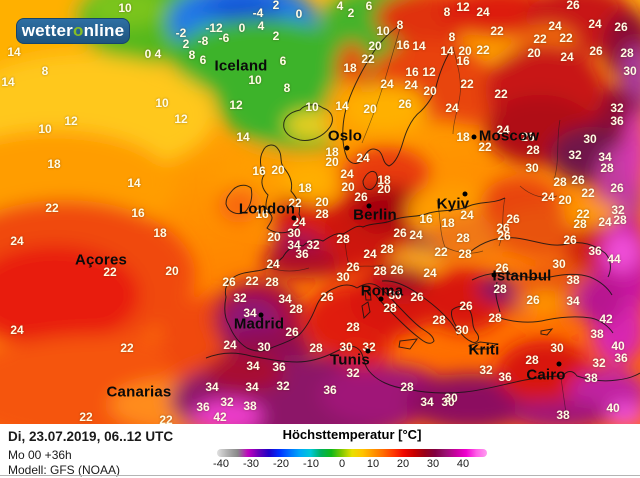 Image resolution: width=640 pixels, height=478 pixels. What do you see at coordinates (474, 137) in the screenshot?
I see `city-dot-moscow` at bounding box center [474, 137].